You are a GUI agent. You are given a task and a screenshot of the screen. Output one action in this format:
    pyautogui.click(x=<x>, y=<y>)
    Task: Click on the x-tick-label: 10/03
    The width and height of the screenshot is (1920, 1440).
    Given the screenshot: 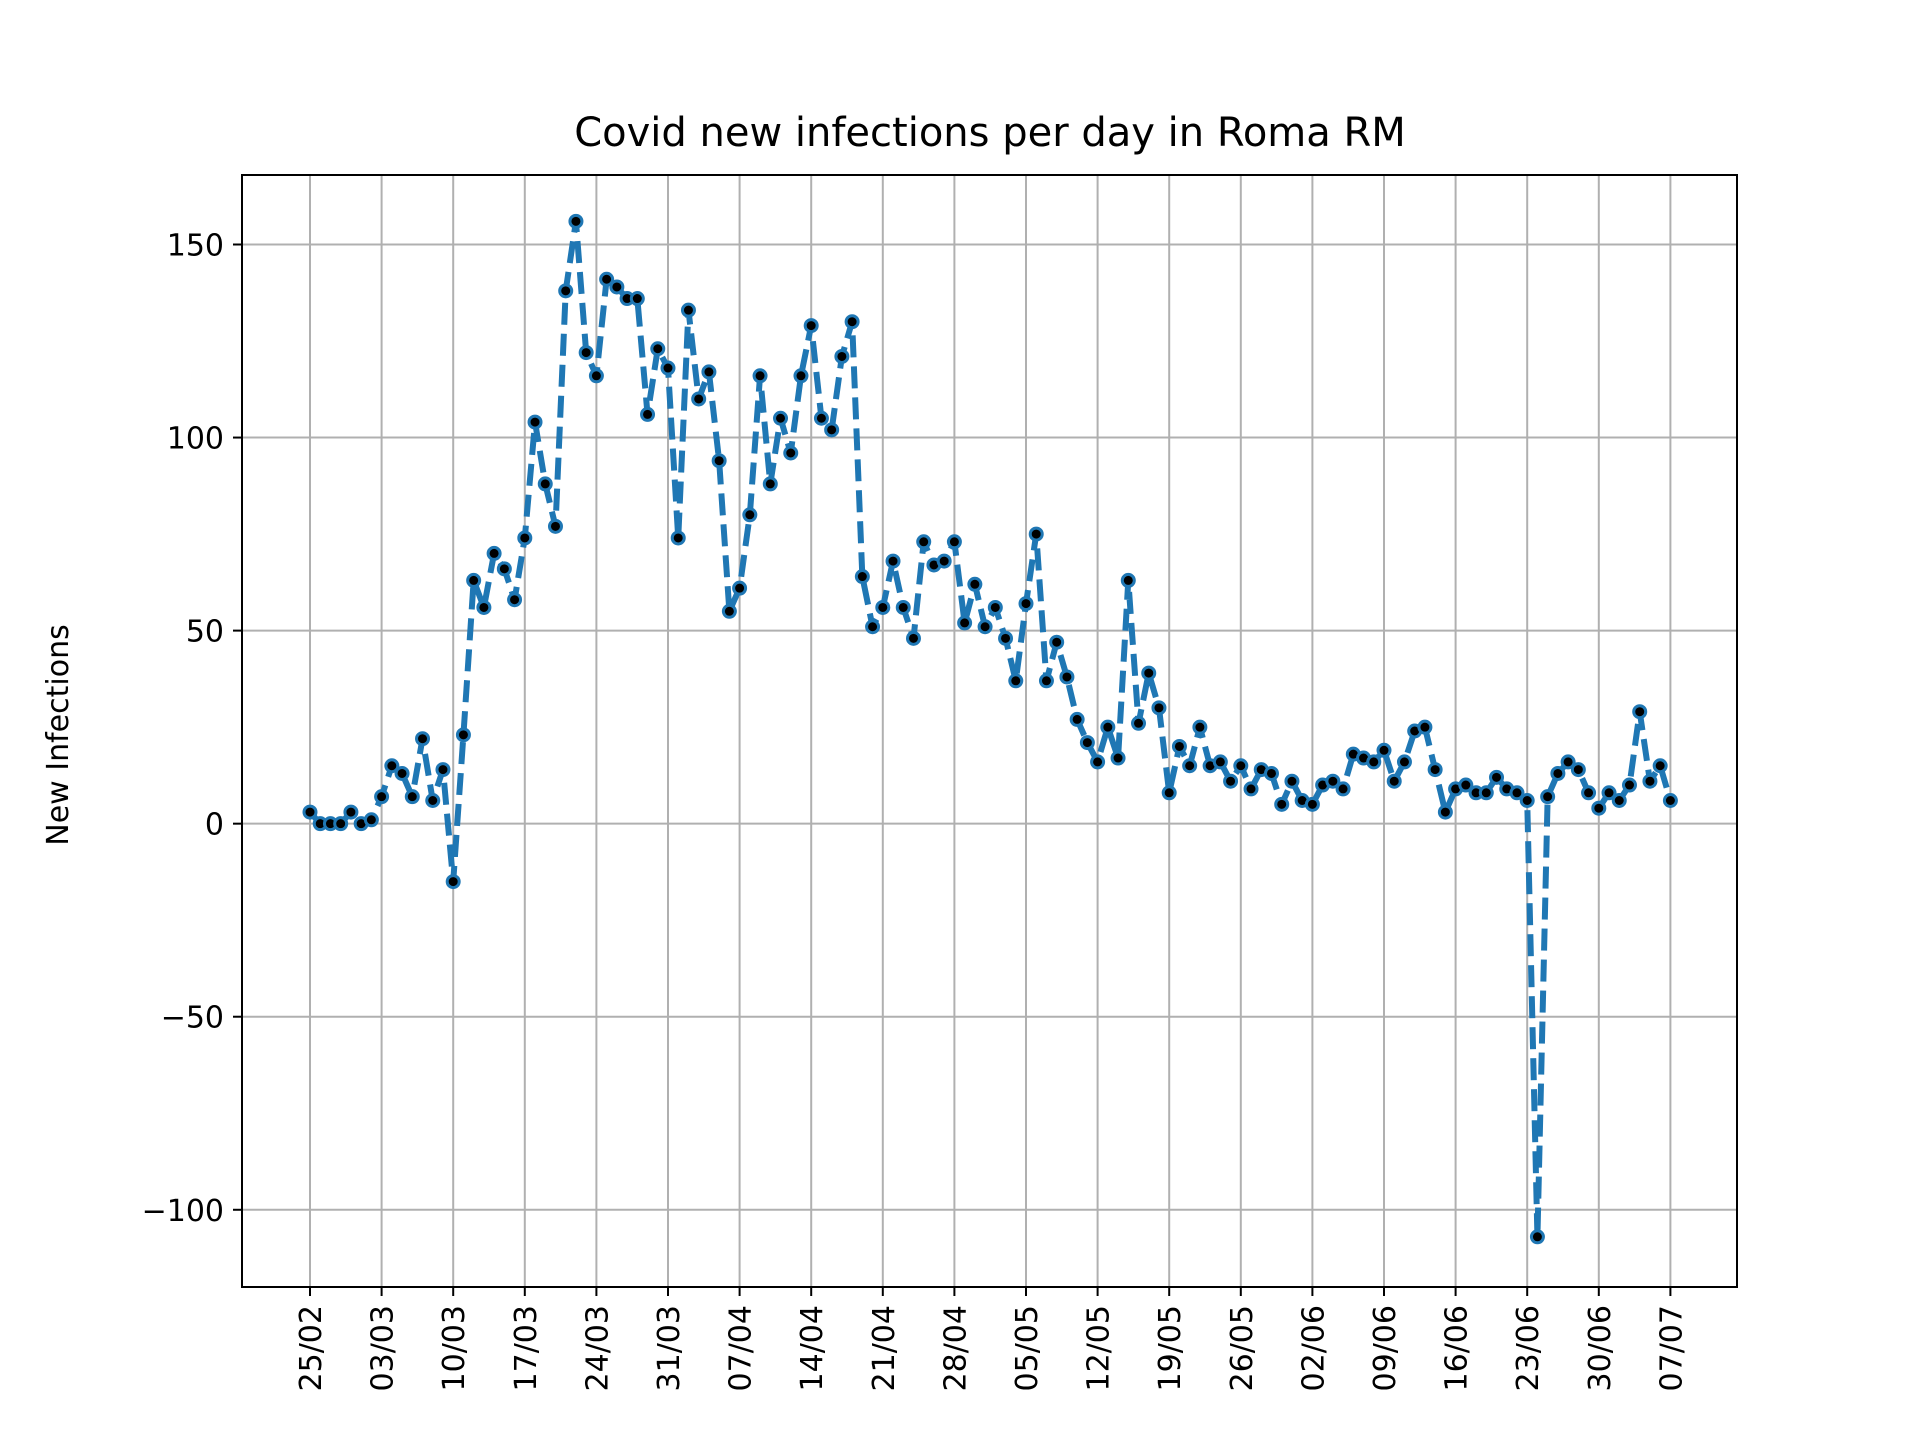 What is the action you would take?
    pyautogui.click(x=454, y=1348)
    